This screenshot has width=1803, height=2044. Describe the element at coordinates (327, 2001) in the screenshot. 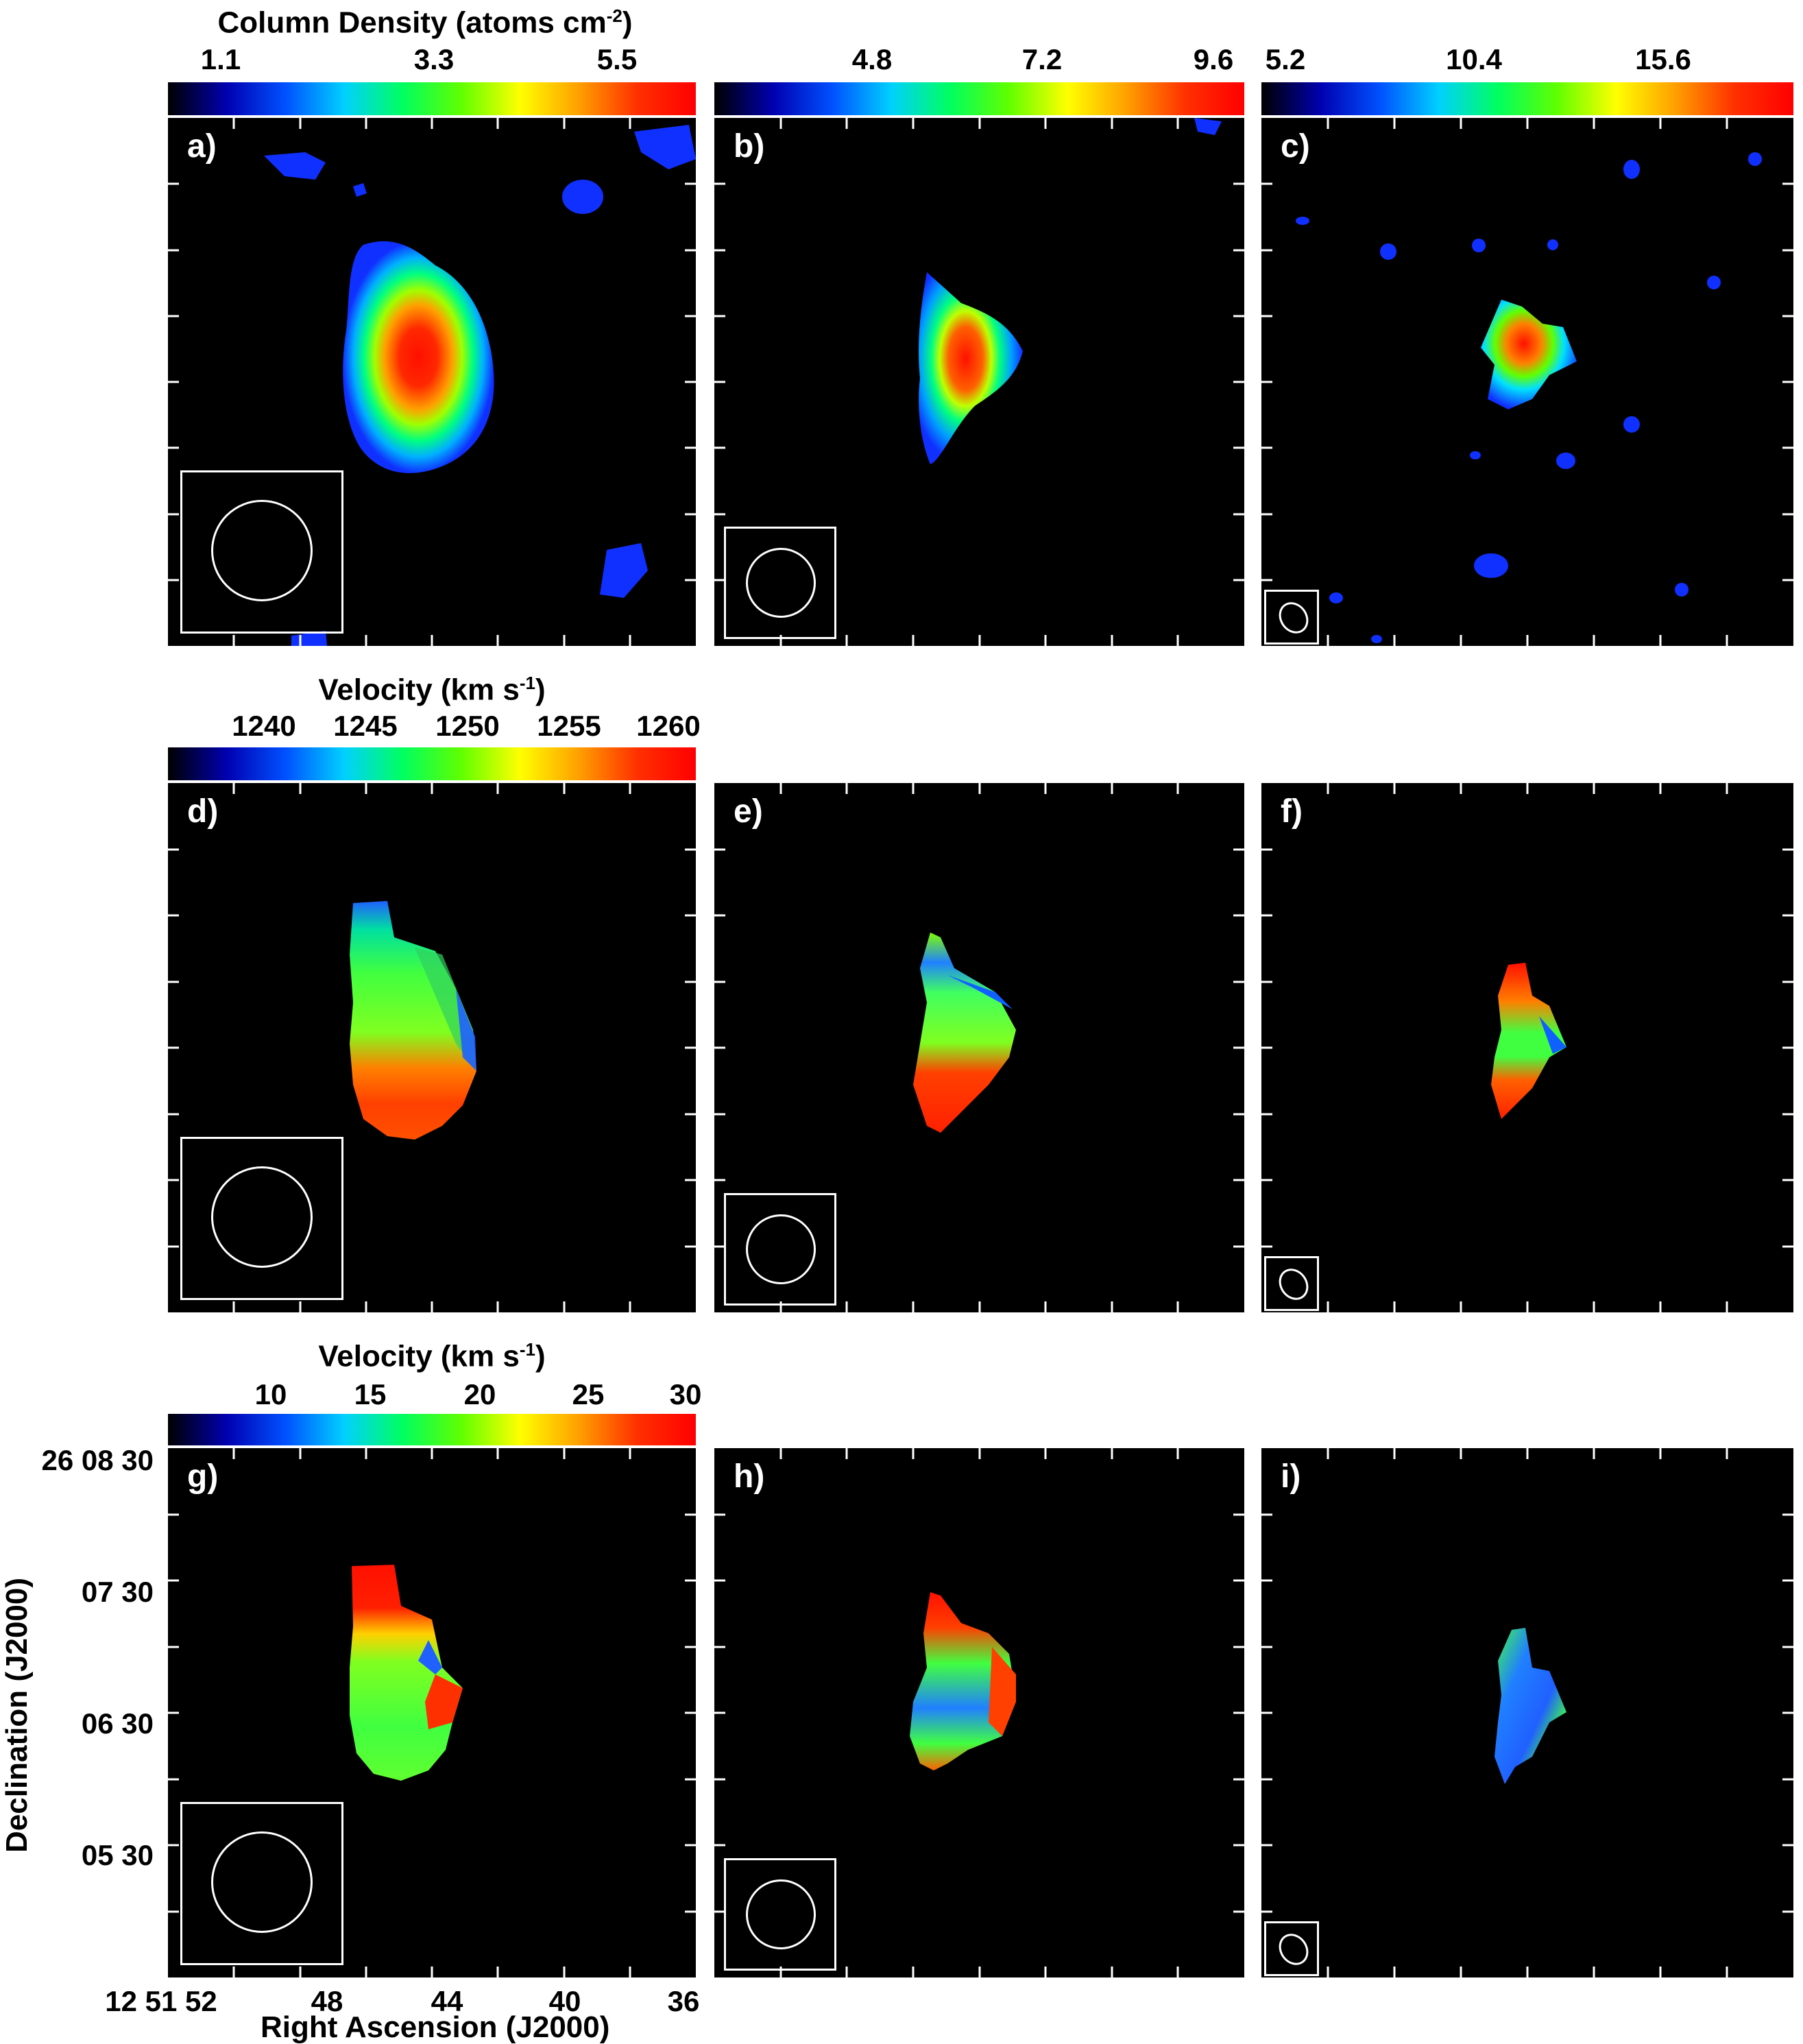

I see `xtick: 48` at that location.